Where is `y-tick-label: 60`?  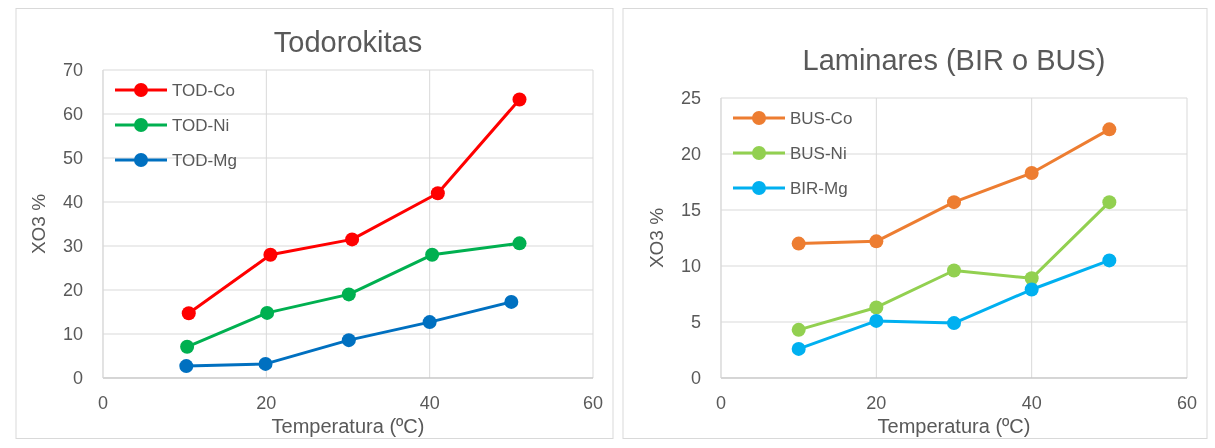
y-tick-label: 60 is located at coordinates (72, 114).